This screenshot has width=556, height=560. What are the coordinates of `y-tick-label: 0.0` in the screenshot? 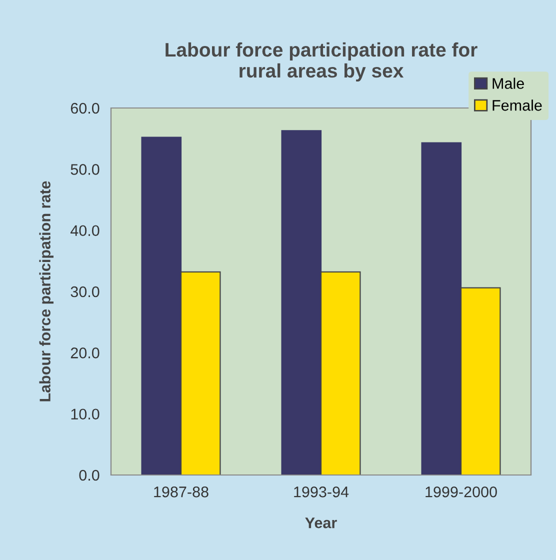 It's located at (89, 475).